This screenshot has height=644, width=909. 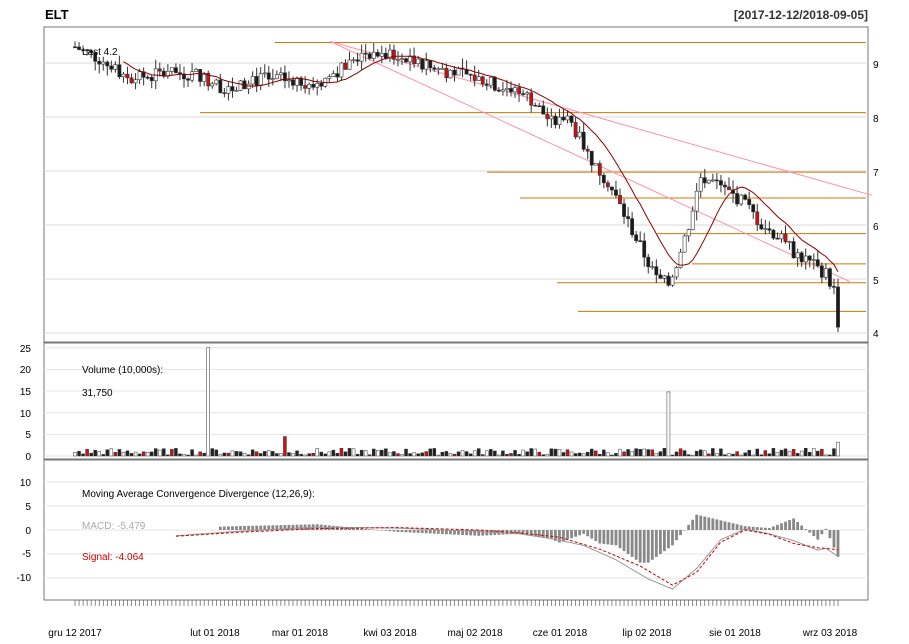 I want to click on volume-last-value: 31,750, so click(x=97, y=393).